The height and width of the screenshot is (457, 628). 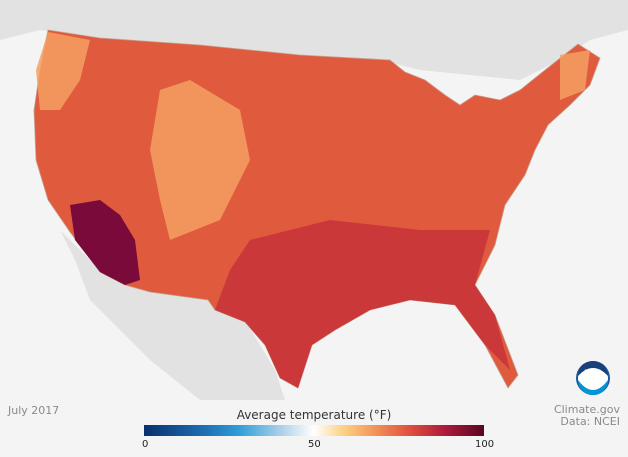 I want to click on svg-text: NOAA, so click(x=593, y=372).